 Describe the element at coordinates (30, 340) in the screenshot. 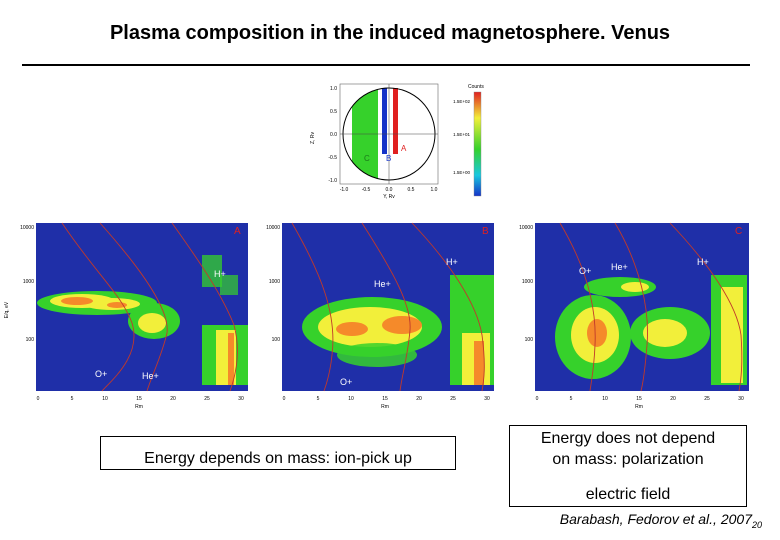

I see `panel-a-ytick: 100` at that location.